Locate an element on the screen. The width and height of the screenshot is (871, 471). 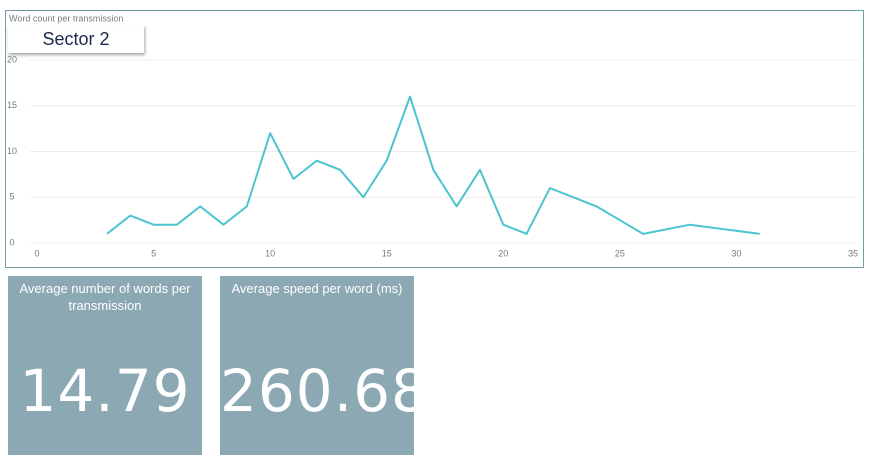
y-tick-label: 10 is located at coordinates (12, 151).